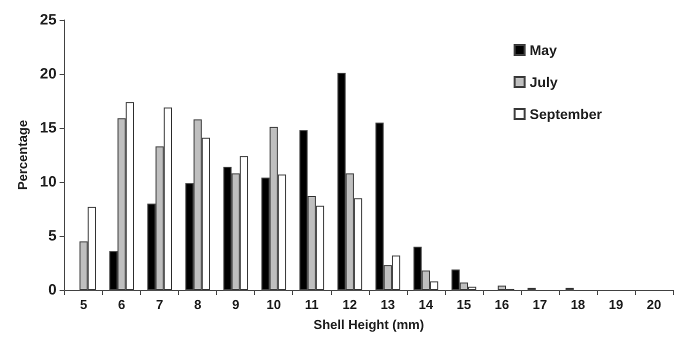 The image size is (685, 346). Describe the element at coordinates (48, 74) in the screenshot. I see `y-tick-label: 20` at that location.